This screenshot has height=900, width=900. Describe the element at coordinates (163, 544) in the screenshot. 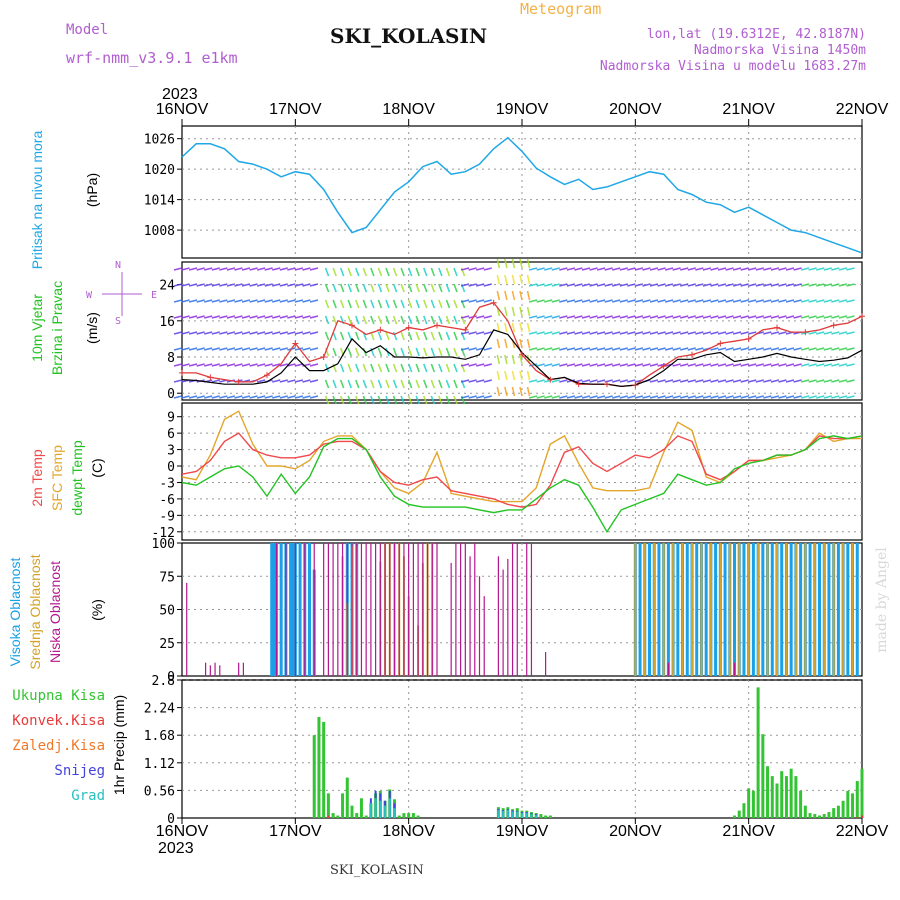

I see `y-tick-label: 100` at that location.